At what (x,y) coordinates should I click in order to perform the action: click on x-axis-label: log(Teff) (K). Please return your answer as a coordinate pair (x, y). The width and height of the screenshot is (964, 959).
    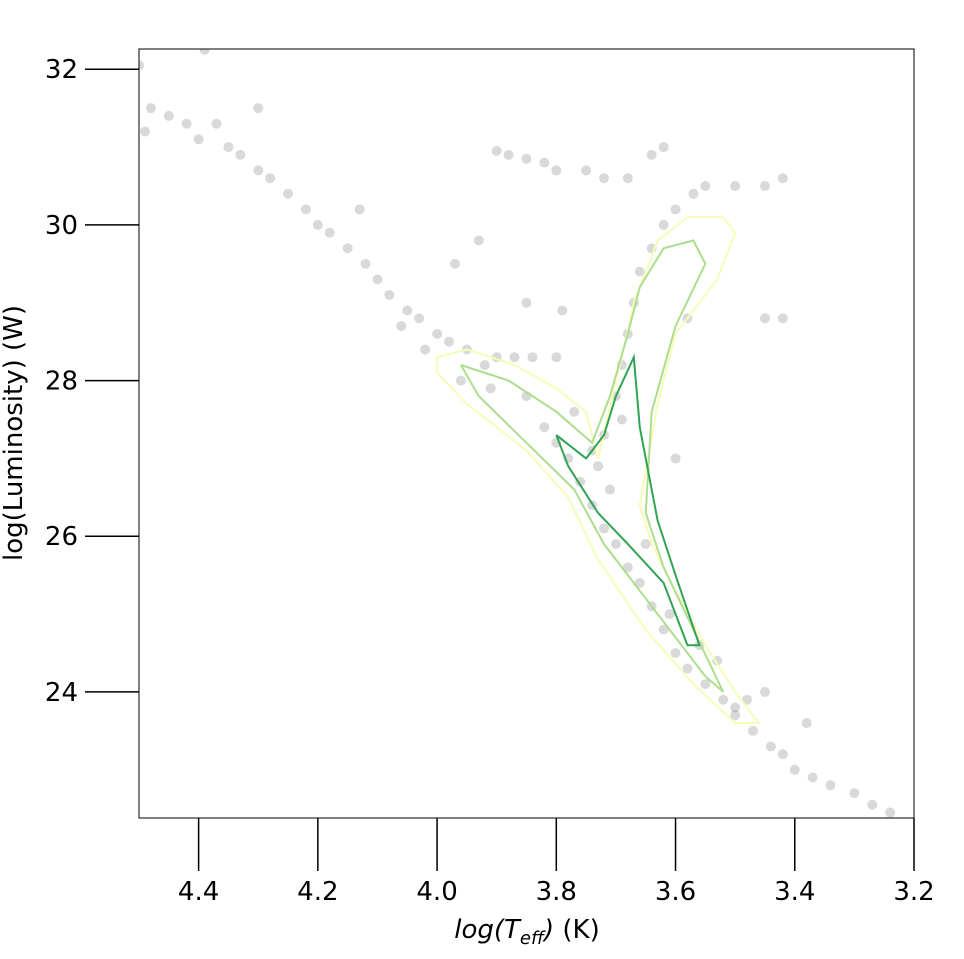
    Looking at the image, I should click on (527, 932).